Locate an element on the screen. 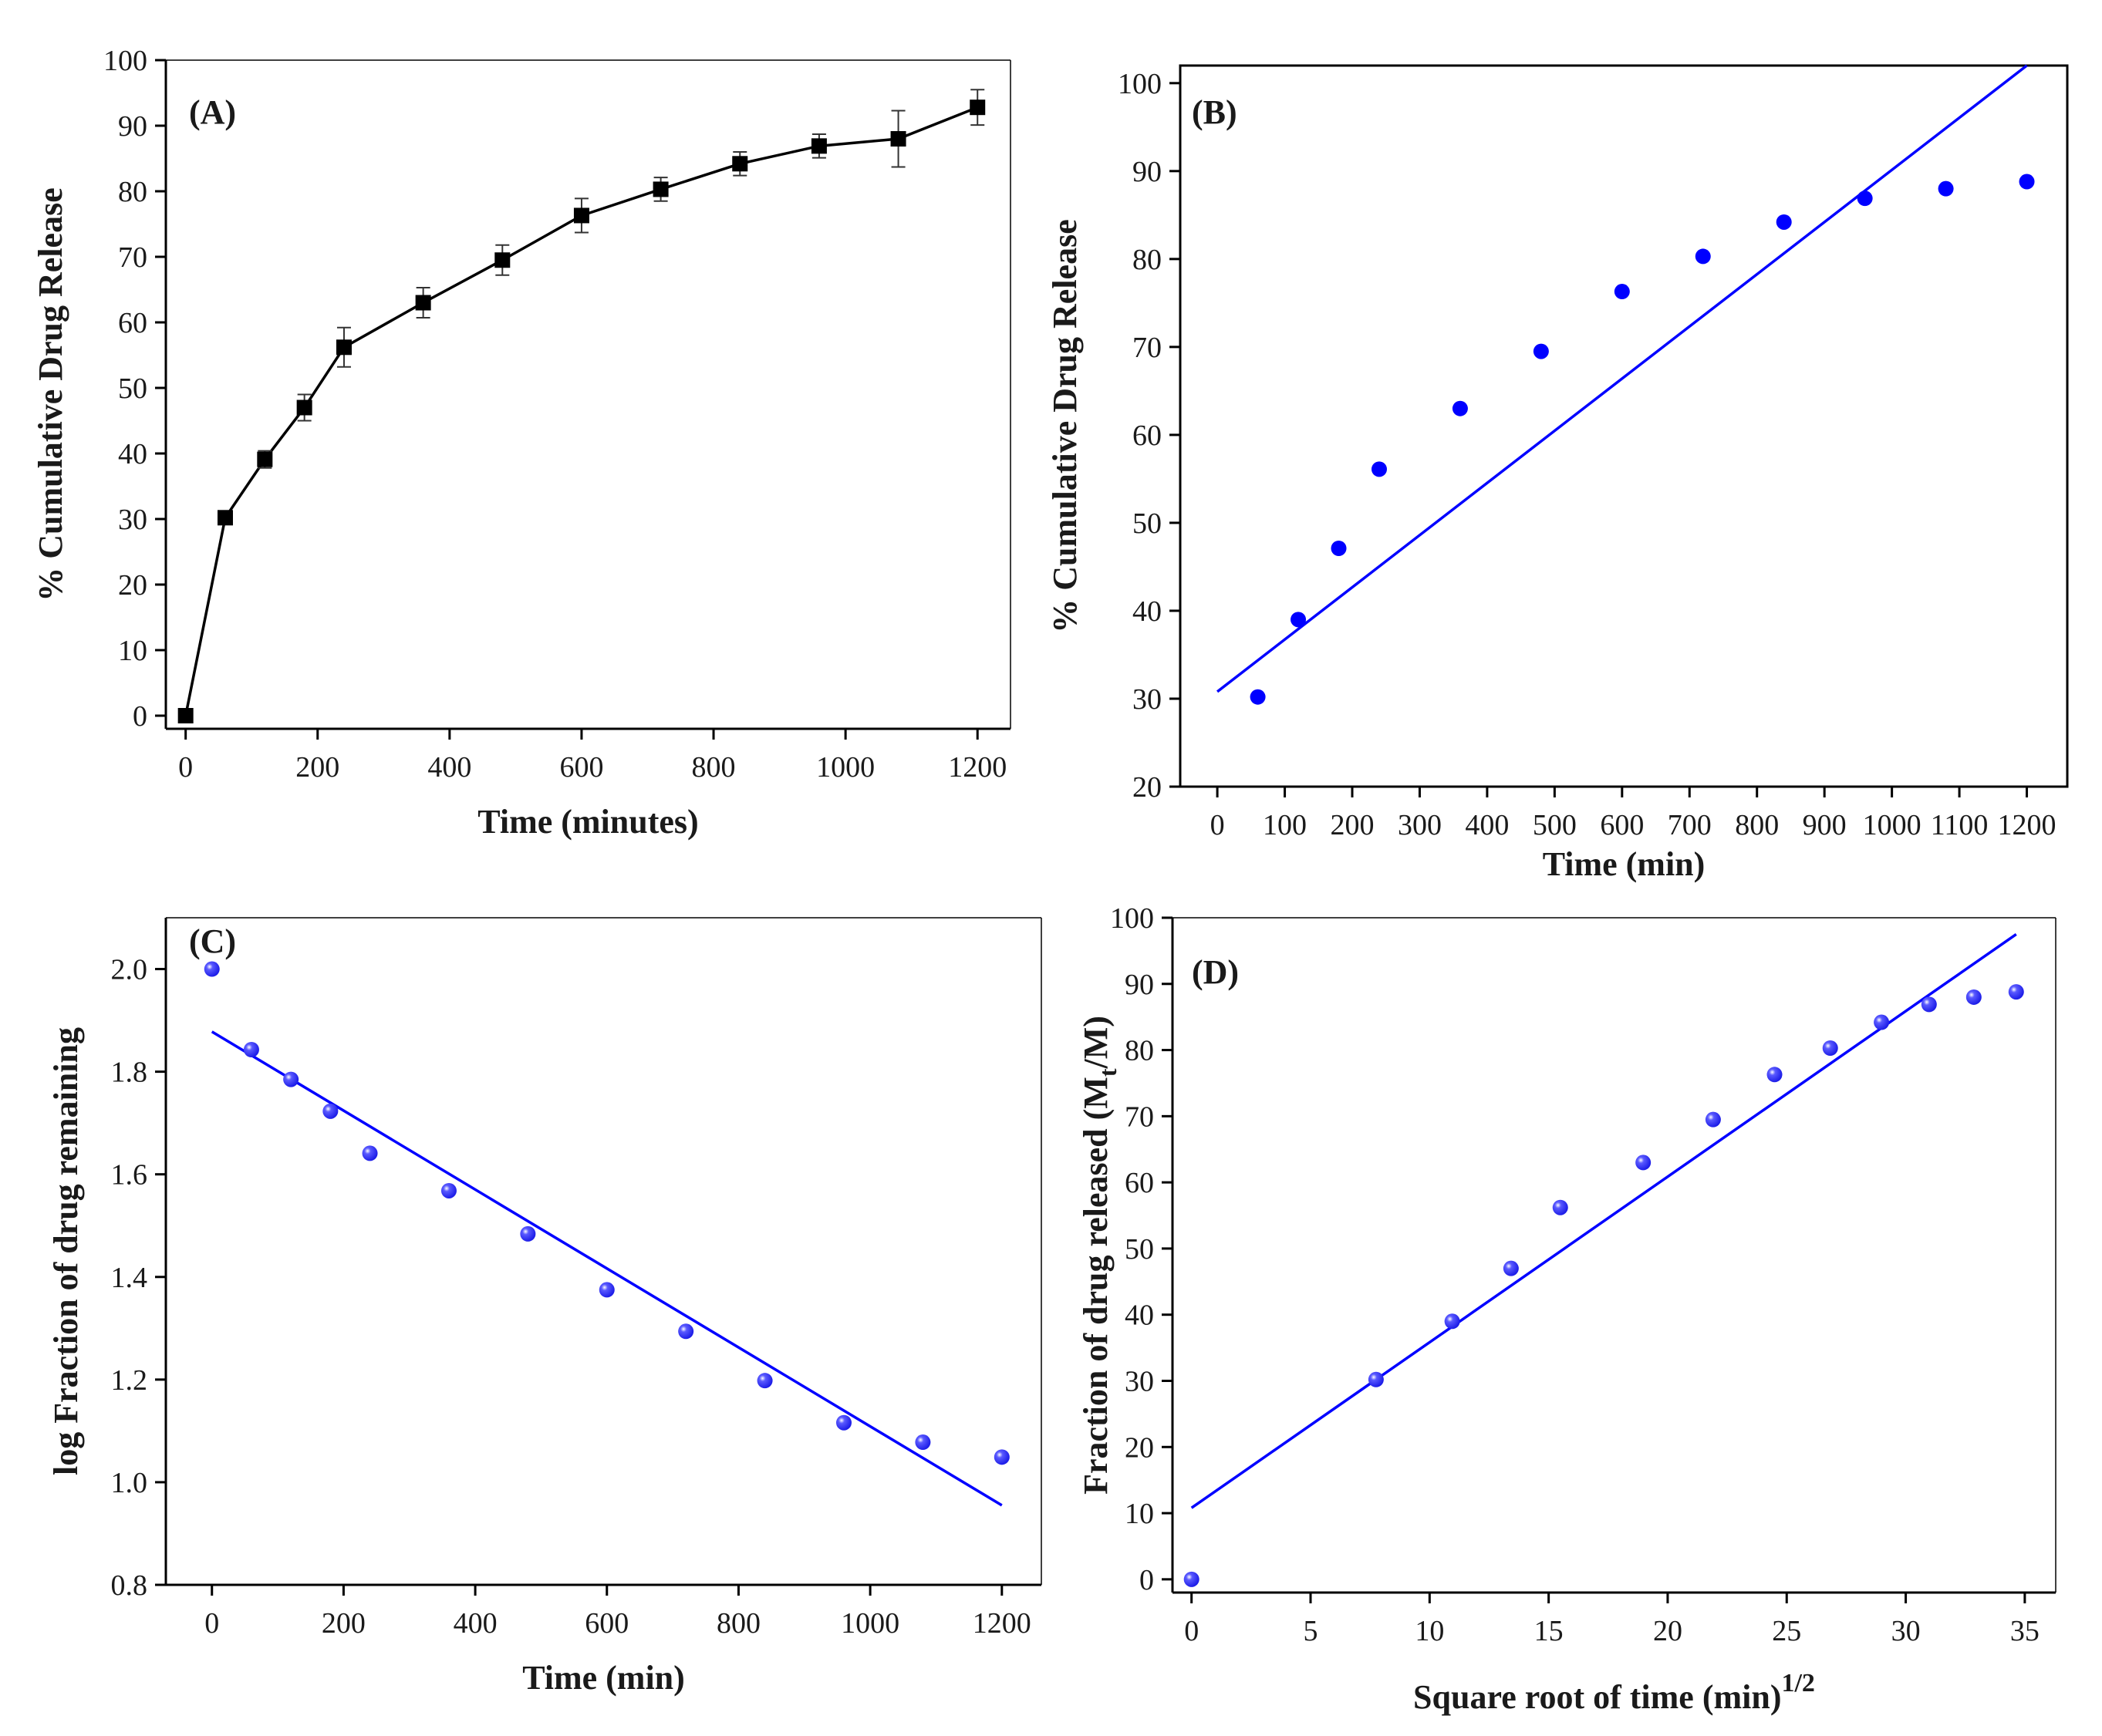 This screenshot has height=1736, width=2102. x-tick-label: 30 is located at coordinates (1906, 1631).